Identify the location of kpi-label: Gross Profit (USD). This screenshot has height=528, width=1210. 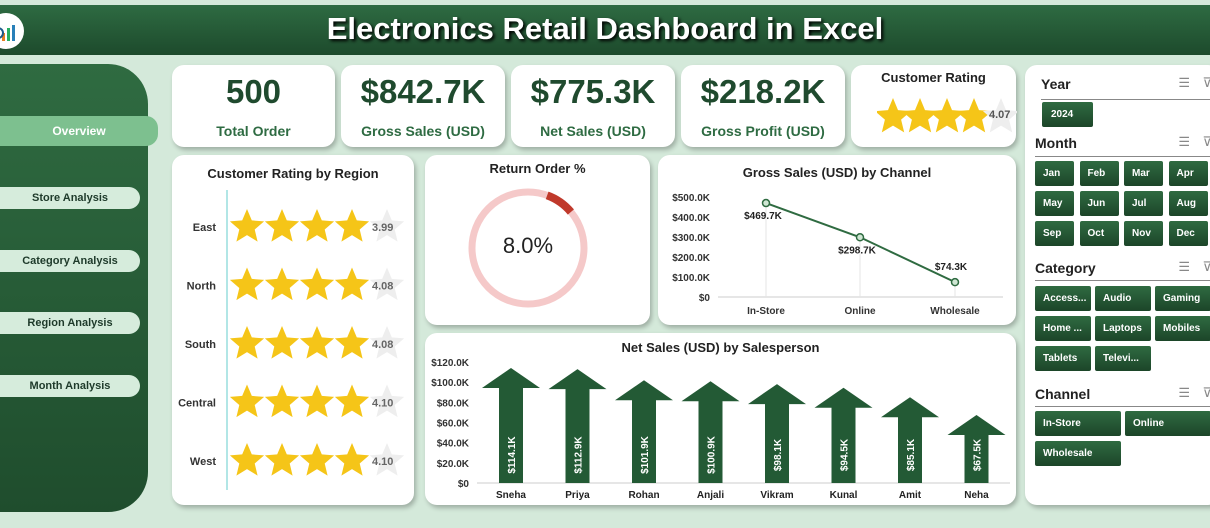
(763, 131).